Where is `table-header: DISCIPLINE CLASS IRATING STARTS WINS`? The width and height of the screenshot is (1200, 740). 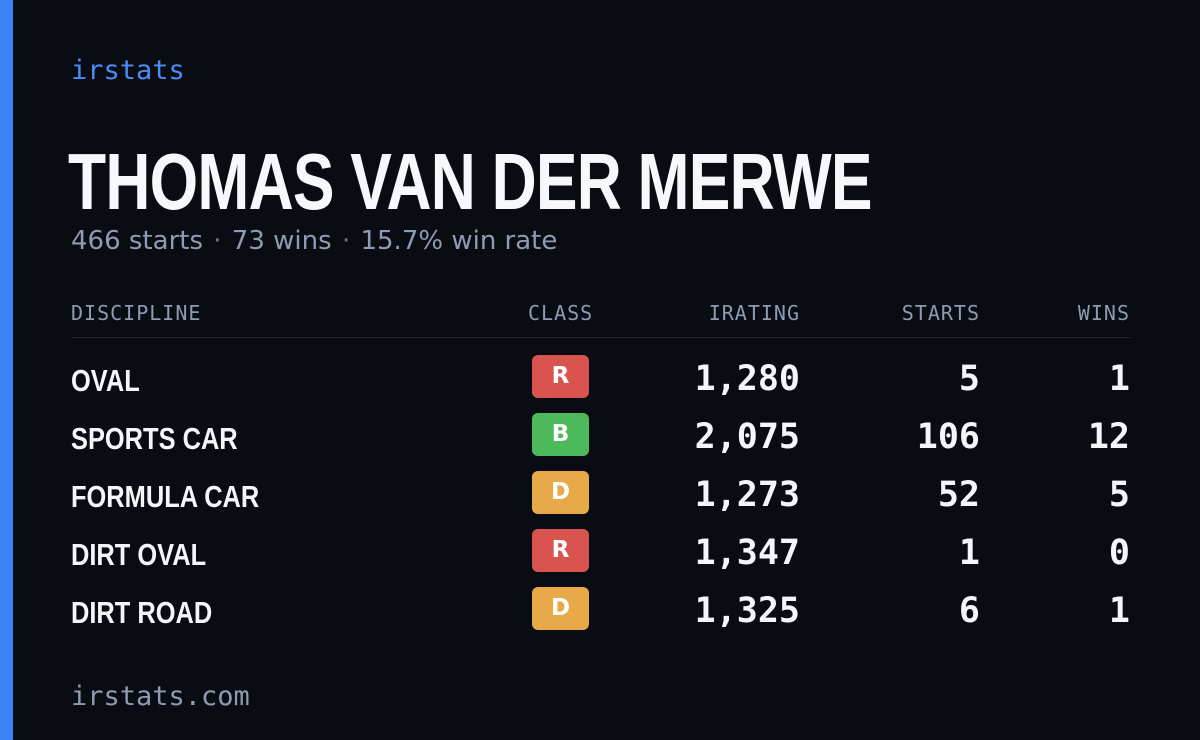 table-header: DISCIPLINE CLASS IRATING STARTS WINS is located at coordinates (601, 317).